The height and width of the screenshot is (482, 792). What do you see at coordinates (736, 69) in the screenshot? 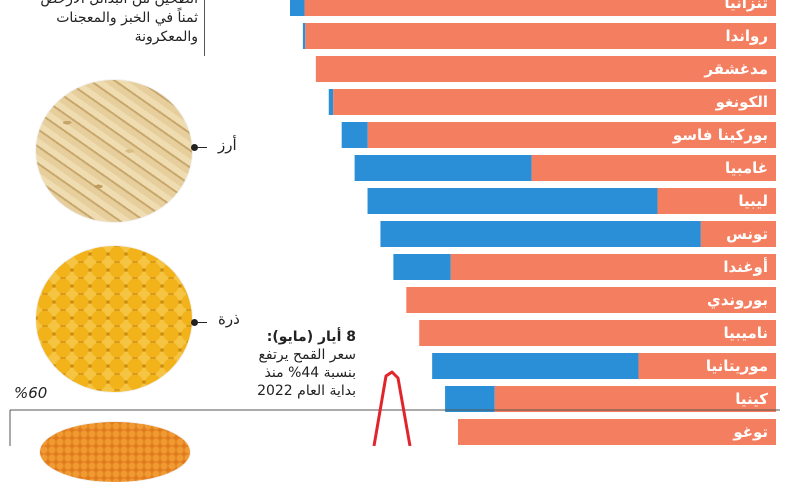
I see `country-label: مدغشقر` at bounding box center [736, 69].